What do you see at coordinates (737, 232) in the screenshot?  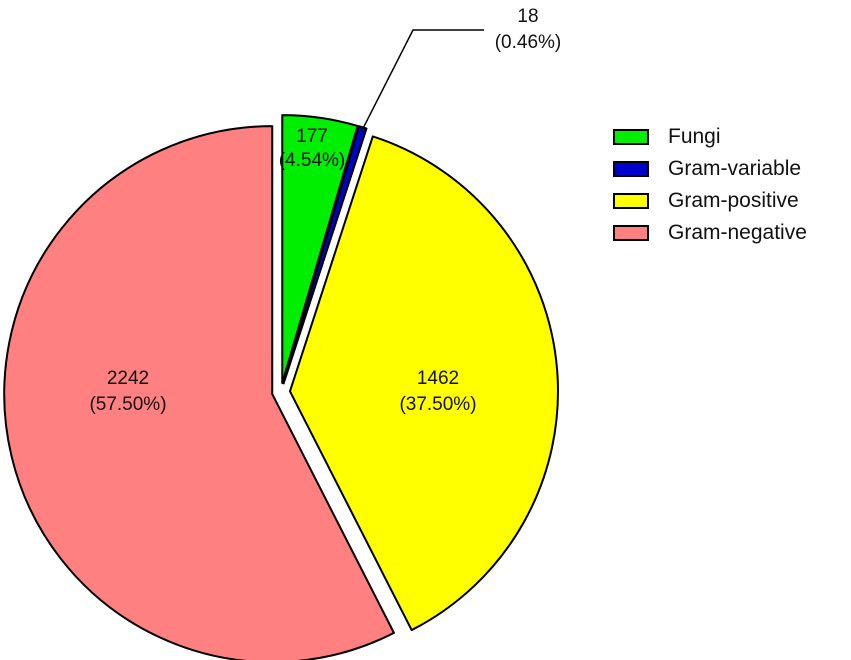 I see `legend-label-gram-negative: Gram-negative` at bounding box center [737, 232].